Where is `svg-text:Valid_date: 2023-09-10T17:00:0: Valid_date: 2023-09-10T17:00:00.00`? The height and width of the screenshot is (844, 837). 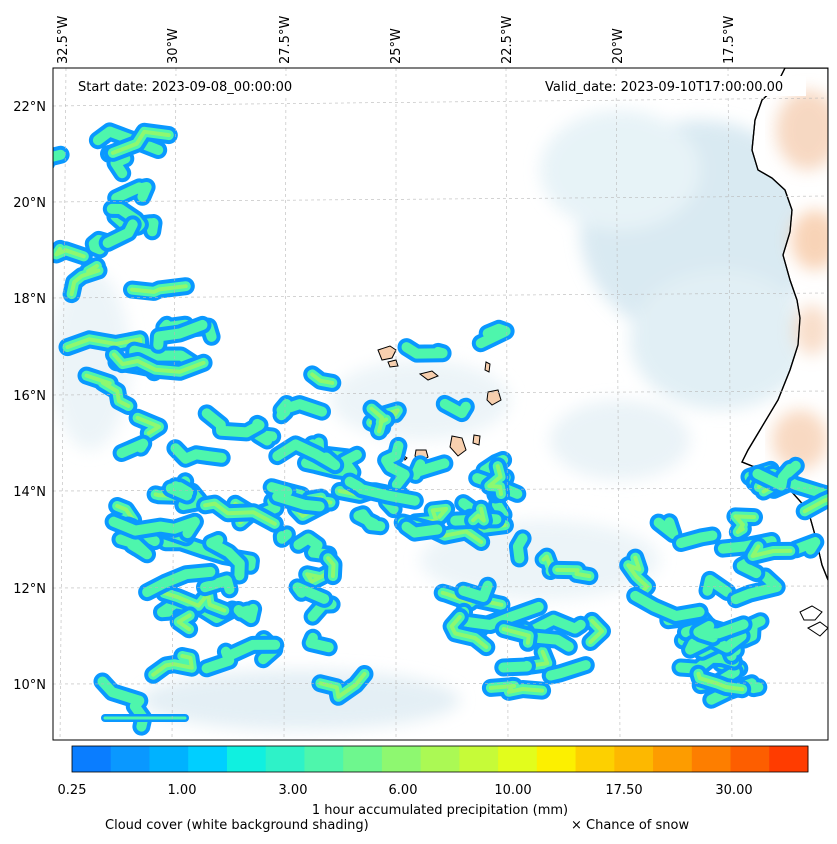 svg-text:Valid_date: 2023-09-10T17:00:0: Valid_date: 2023-09-10T17:00:00.00 is located at coordinates (664, 87).